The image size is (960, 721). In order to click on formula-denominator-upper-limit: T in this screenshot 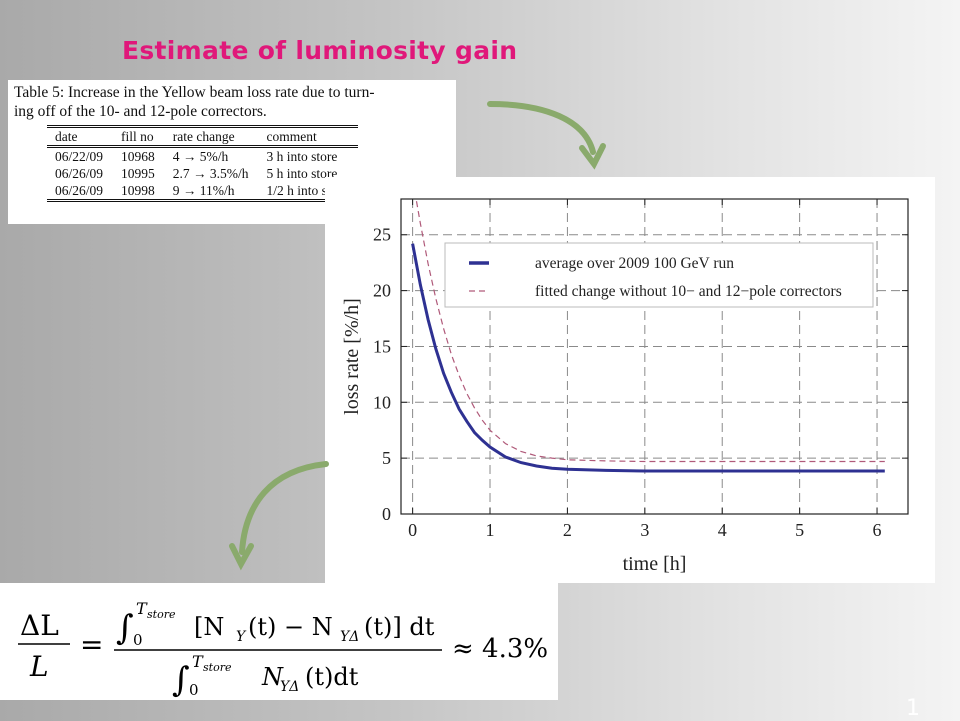, I will do `click(198, 661)`.